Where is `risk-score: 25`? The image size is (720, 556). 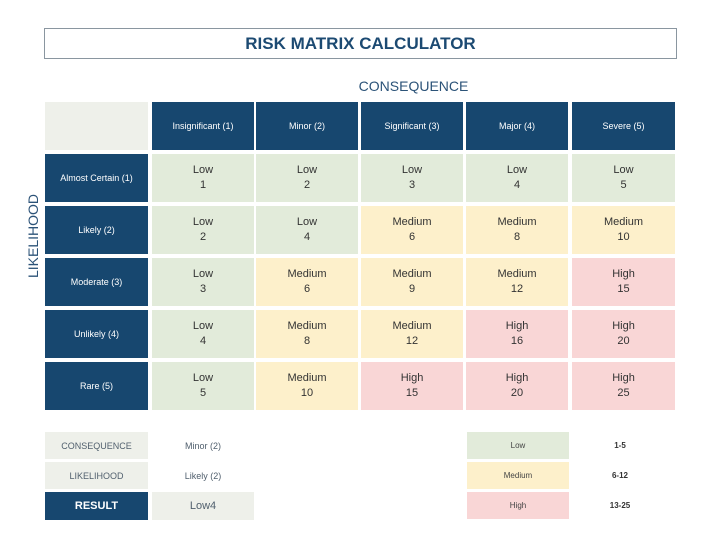
risk-score: 25 is located at coordinates (623, 393).